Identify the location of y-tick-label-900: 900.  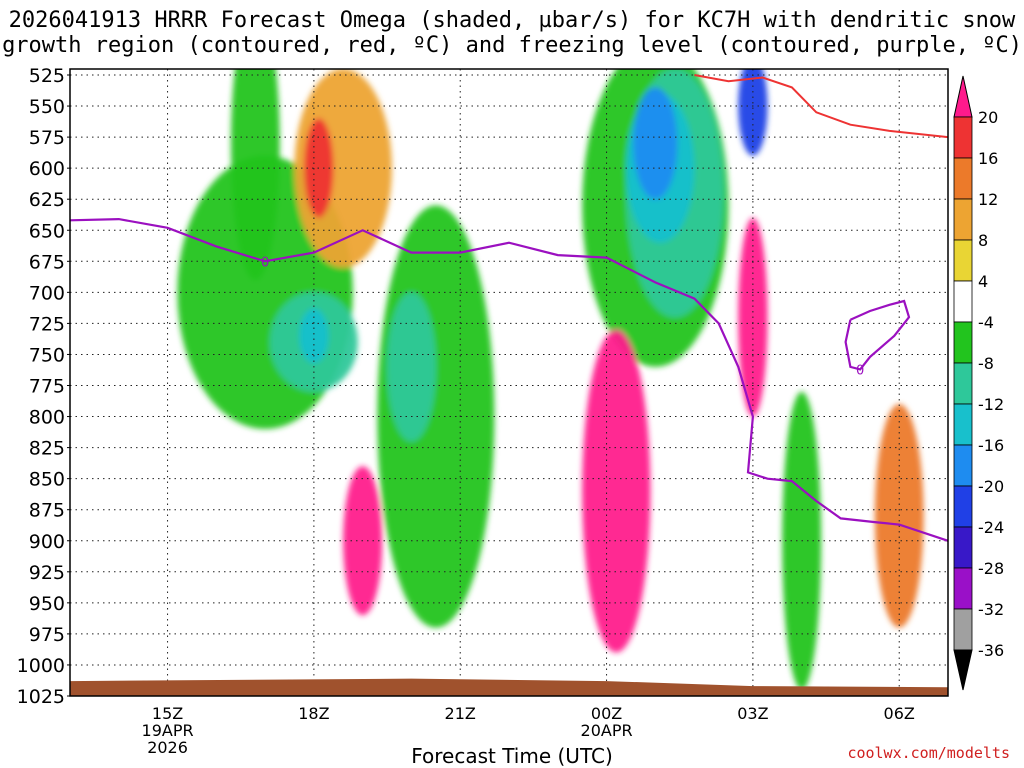
(47, 542).